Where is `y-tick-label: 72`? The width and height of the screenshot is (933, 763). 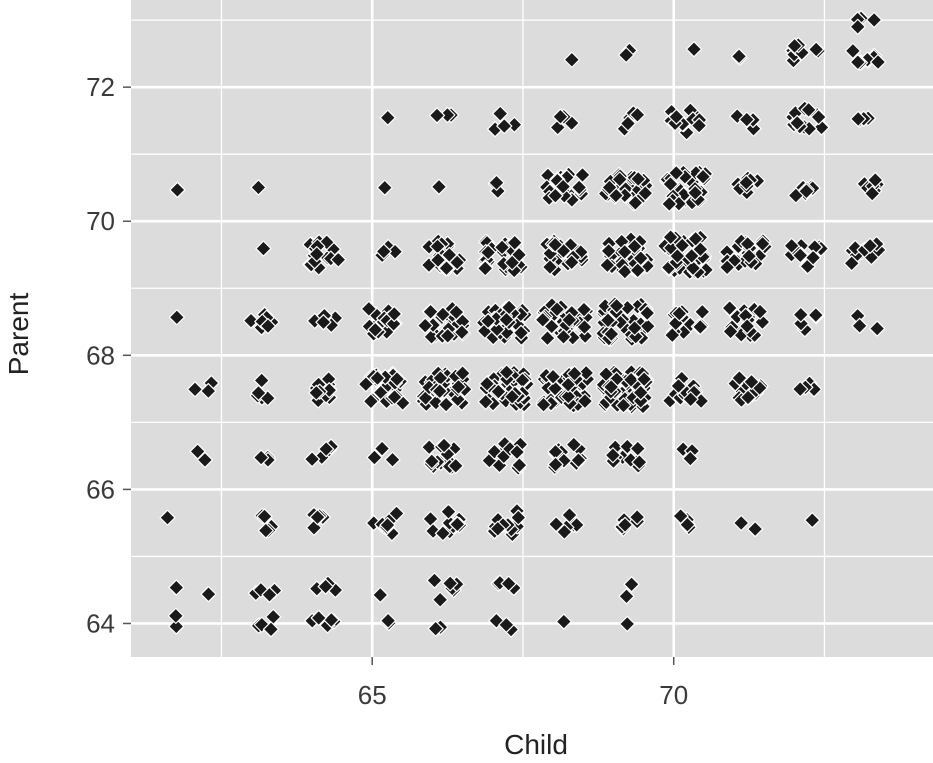 y-tick-label: 72 is located at coordinates (100, 87).